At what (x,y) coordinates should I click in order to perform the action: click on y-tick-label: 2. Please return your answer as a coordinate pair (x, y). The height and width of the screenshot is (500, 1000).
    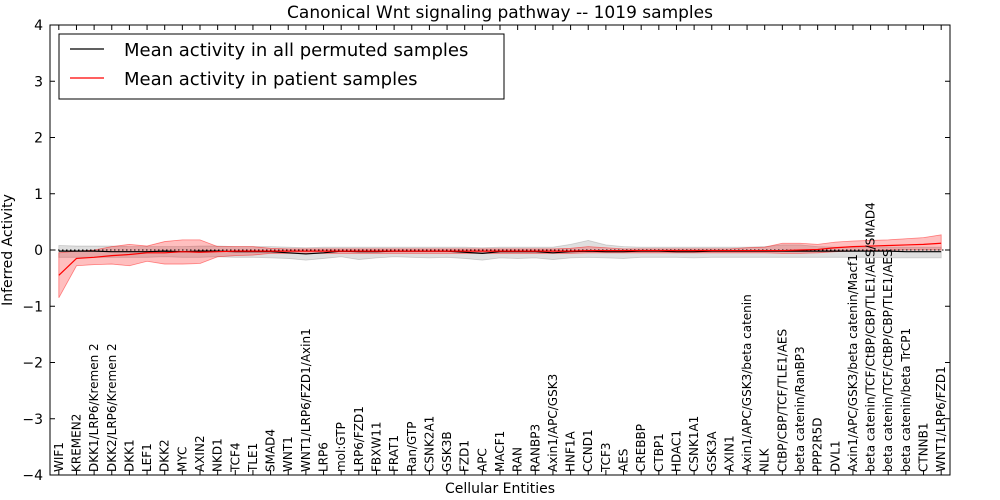
    Looking at the image, I should click on (38, 139).